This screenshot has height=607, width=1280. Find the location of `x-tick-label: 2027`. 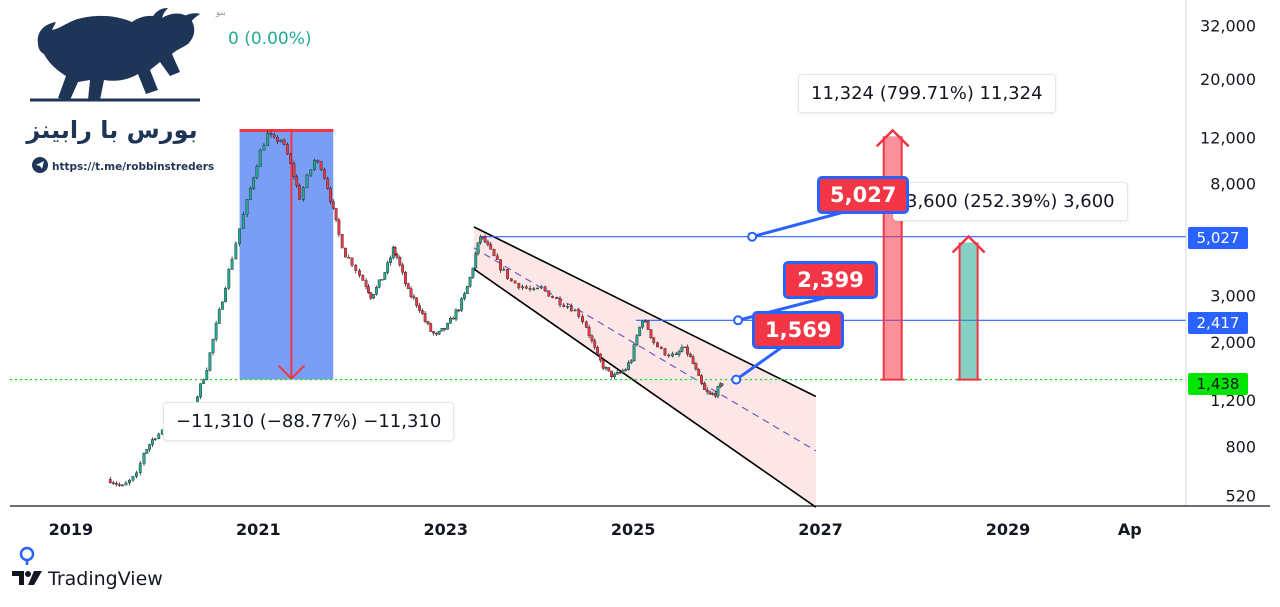

x-tick-label: 2027 is located at coordinates (820, 529).